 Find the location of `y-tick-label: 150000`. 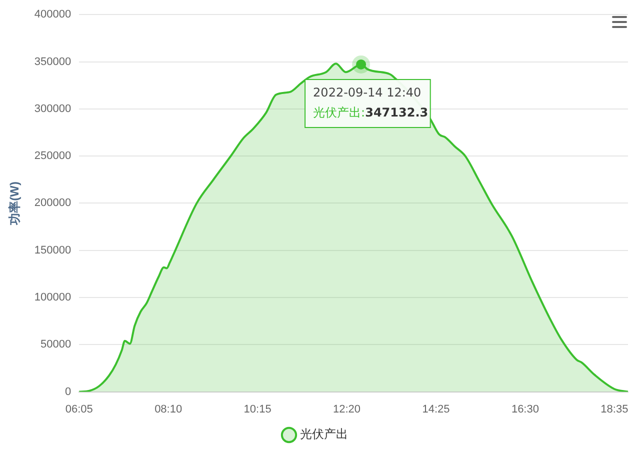

y-tick-label: 150000 is located at coordinates (53, 250).